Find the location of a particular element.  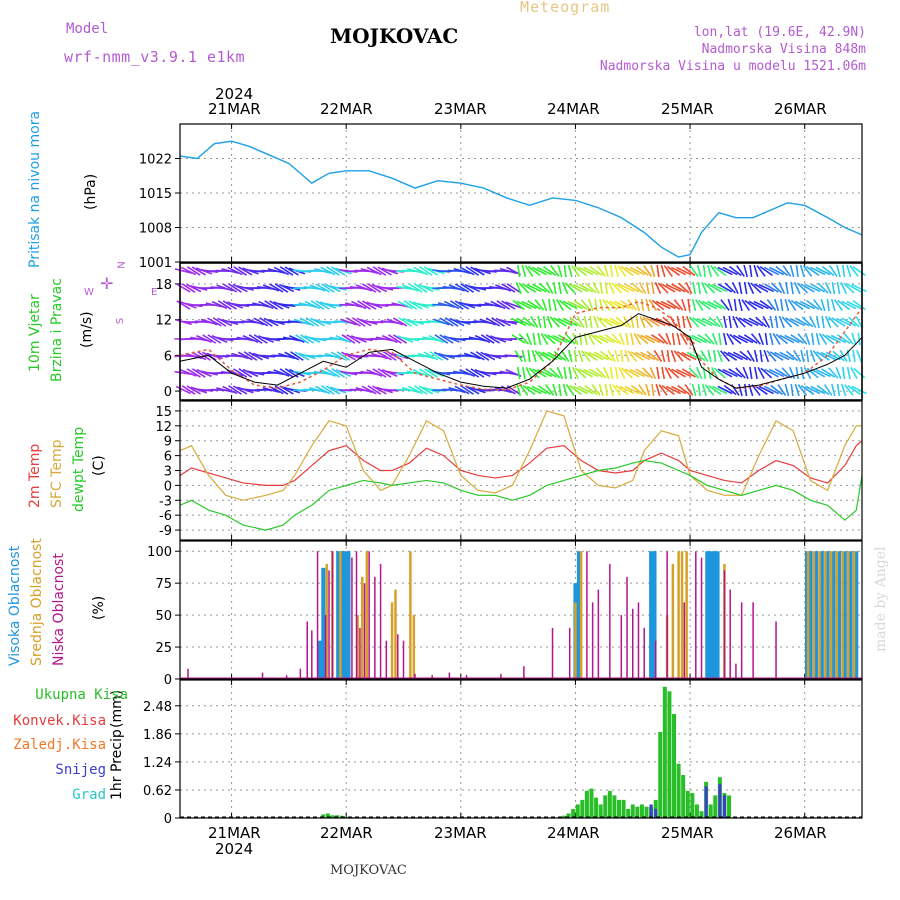

cloud-bar-mid is located at coordinates (814, 615).